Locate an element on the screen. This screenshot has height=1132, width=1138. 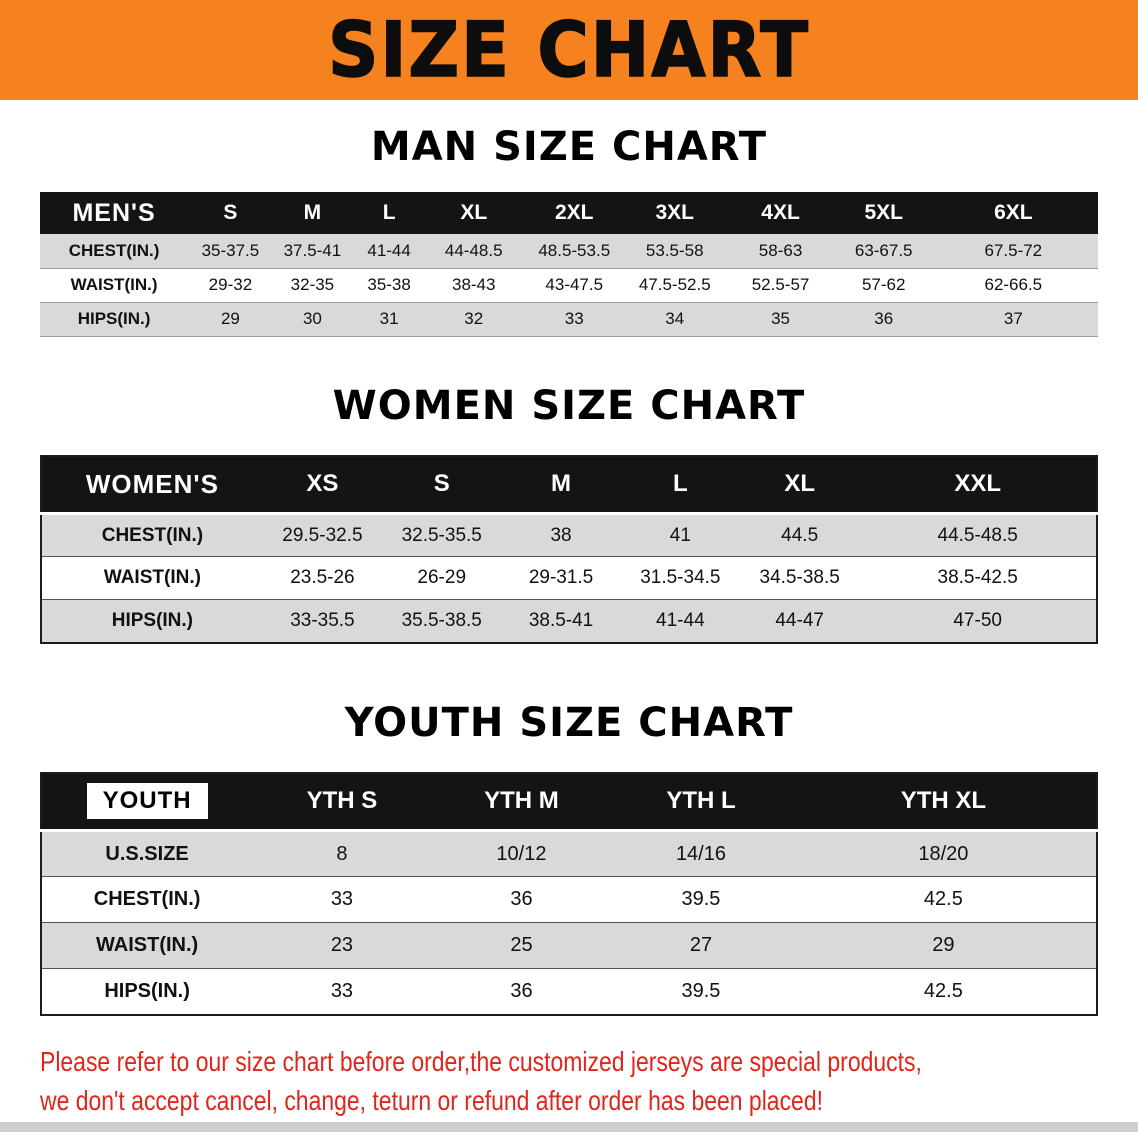
measurement-row: WAIST(IN.) 23 25 27 29 is located at coordinates (569, 945).